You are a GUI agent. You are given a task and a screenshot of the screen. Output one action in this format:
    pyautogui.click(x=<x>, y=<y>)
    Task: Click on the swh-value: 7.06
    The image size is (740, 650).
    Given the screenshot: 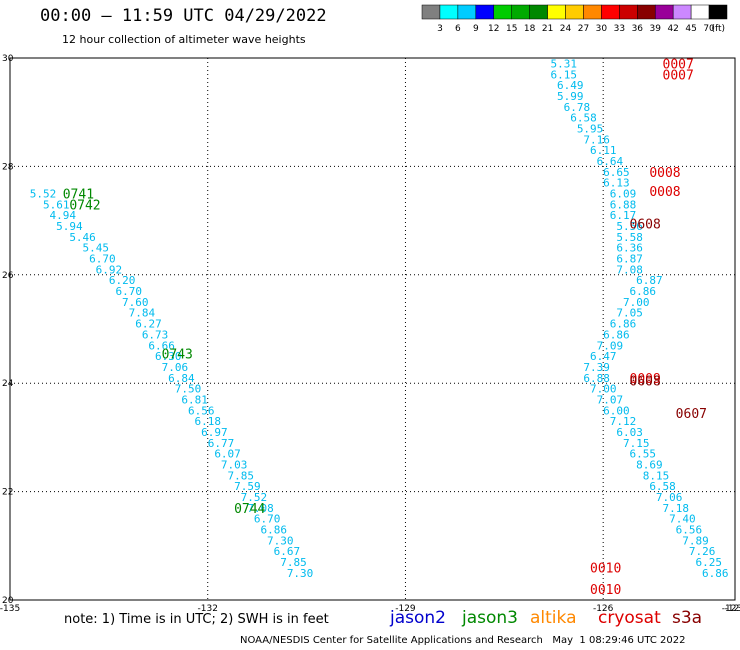 What is the action you would take?
    pyautogui.click(x=669, y=497)
    